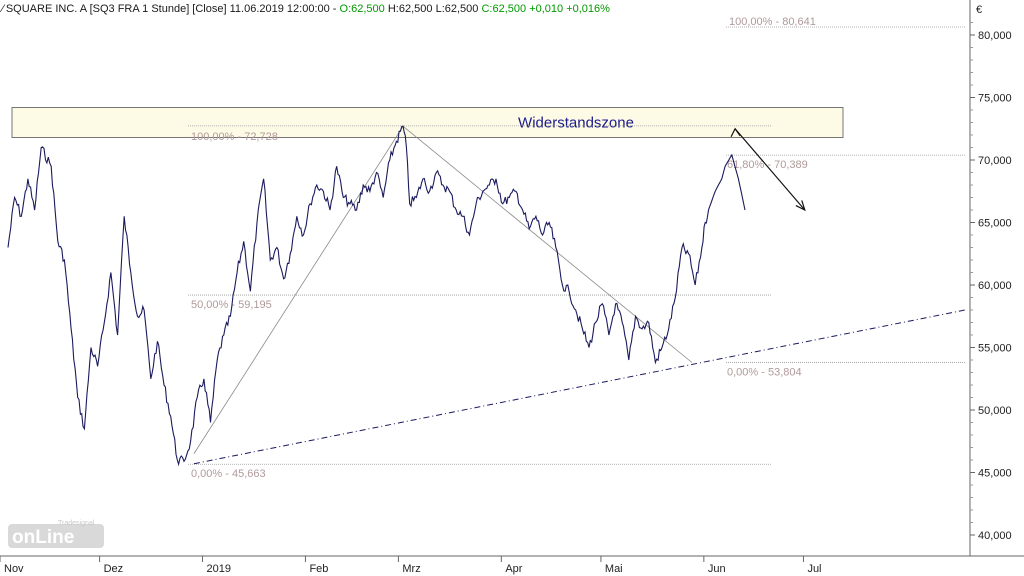 Image resolution: width=1024 pixels, height=576 pixels. I want to click on fib-level-label: 61,80% - 70,389, so click(767, 165).